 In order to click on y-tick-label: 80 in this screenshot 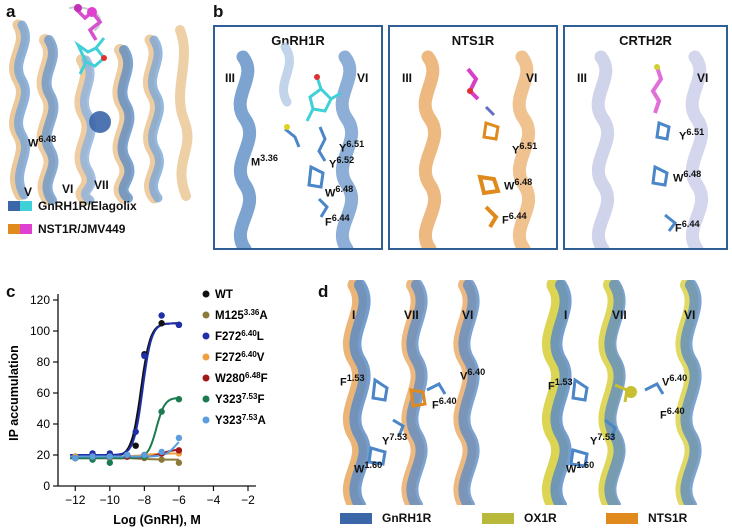, I will do `click(44, 362)`.